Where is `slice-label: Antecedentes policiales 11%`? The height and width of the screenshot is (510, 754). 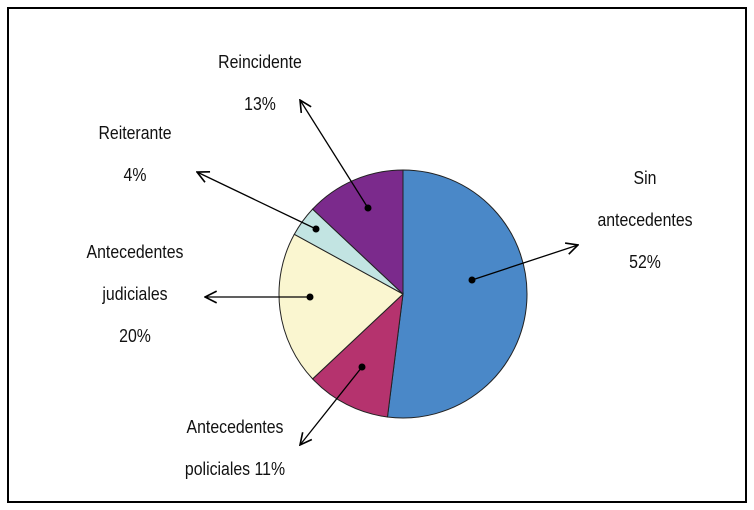 slice-label: Antecedentes policiales 11% is located at coordinates (235, 448).